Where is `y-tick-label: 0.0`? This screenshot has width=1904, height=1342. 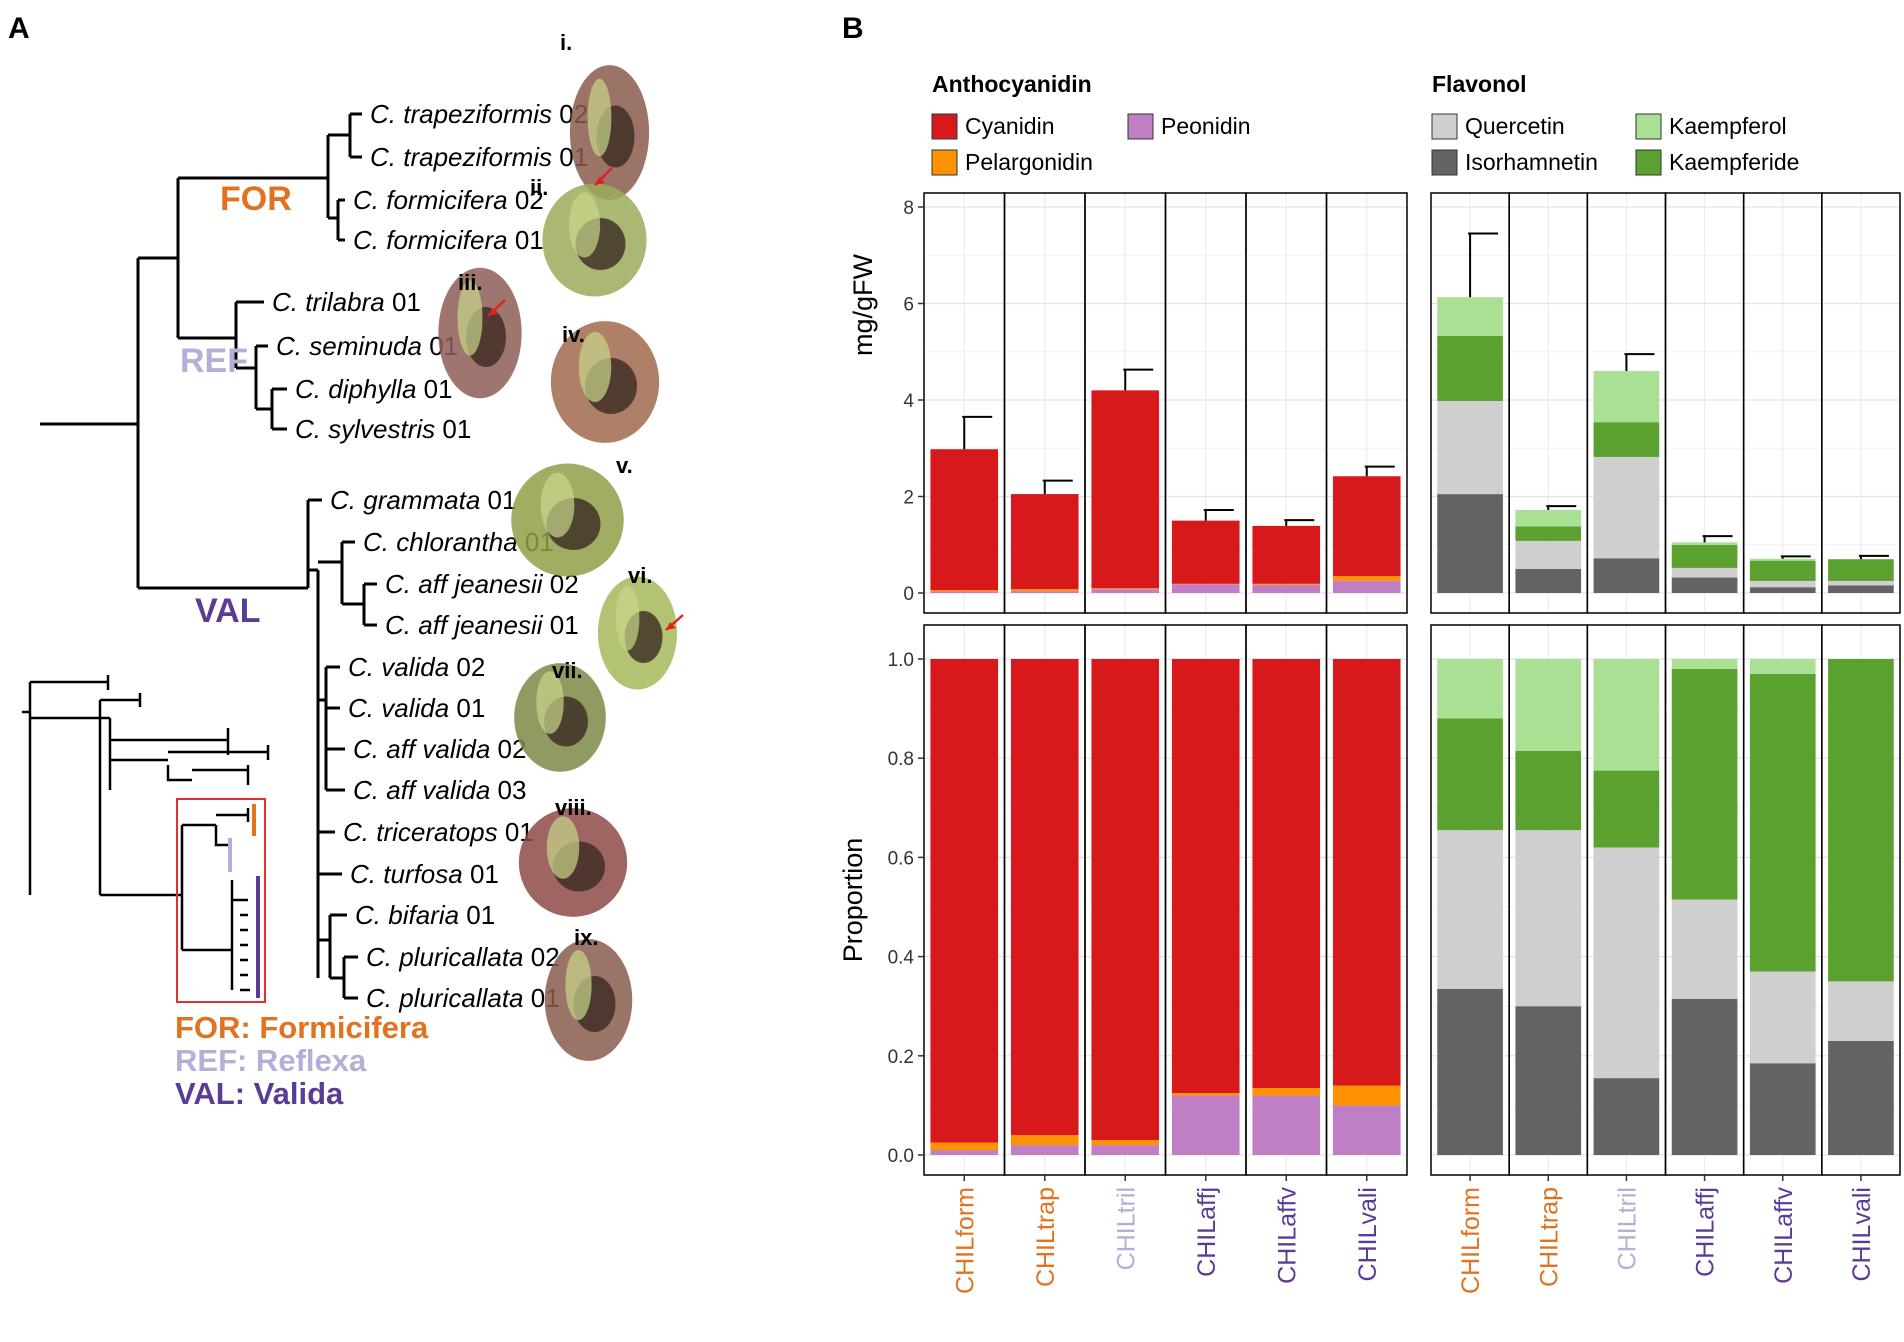
y-tick-label: 0.0 is located at coordinates (901, 1156).